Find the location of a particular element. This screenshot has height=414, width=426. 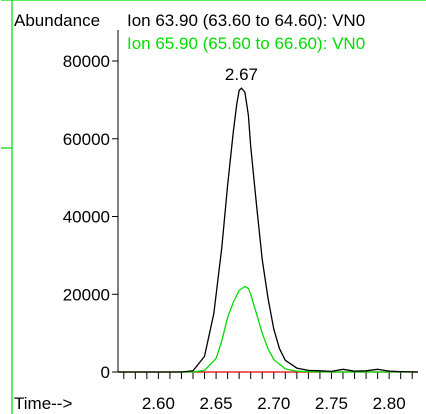

x-tick-label: 2.60 is located at coordinates (158, 403).